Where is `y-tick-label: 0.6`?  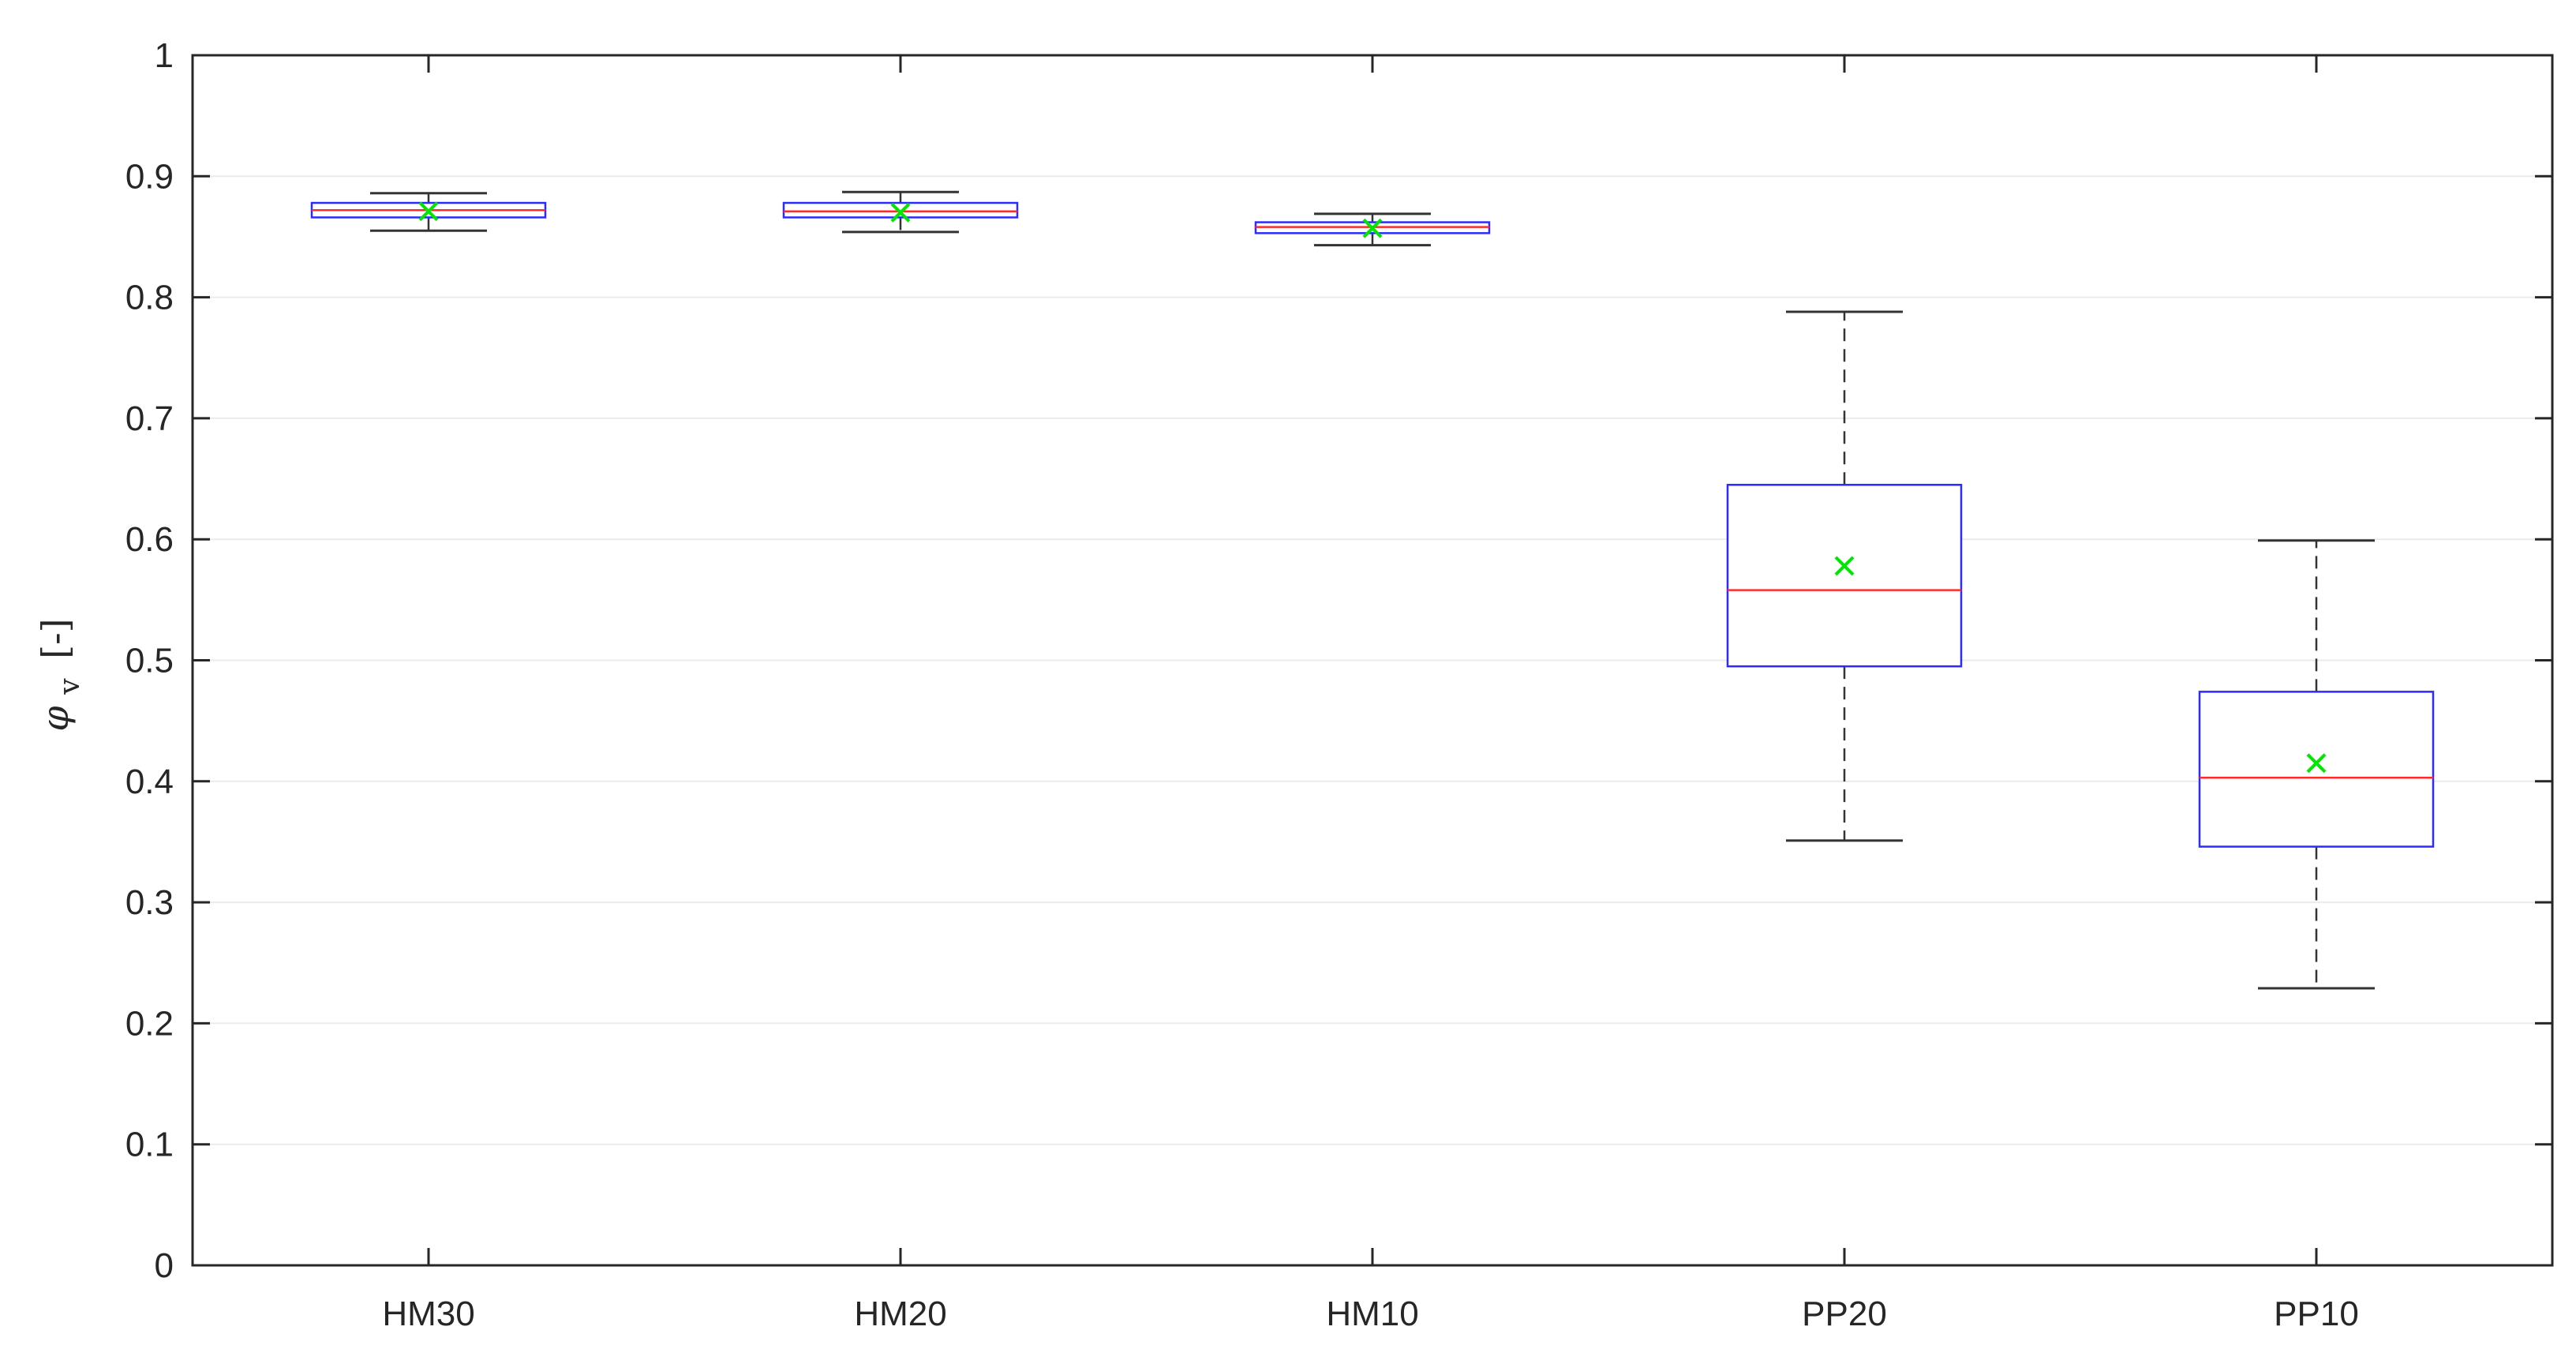
y-tick-label: 0.6 is located at coordinates (149, 539).